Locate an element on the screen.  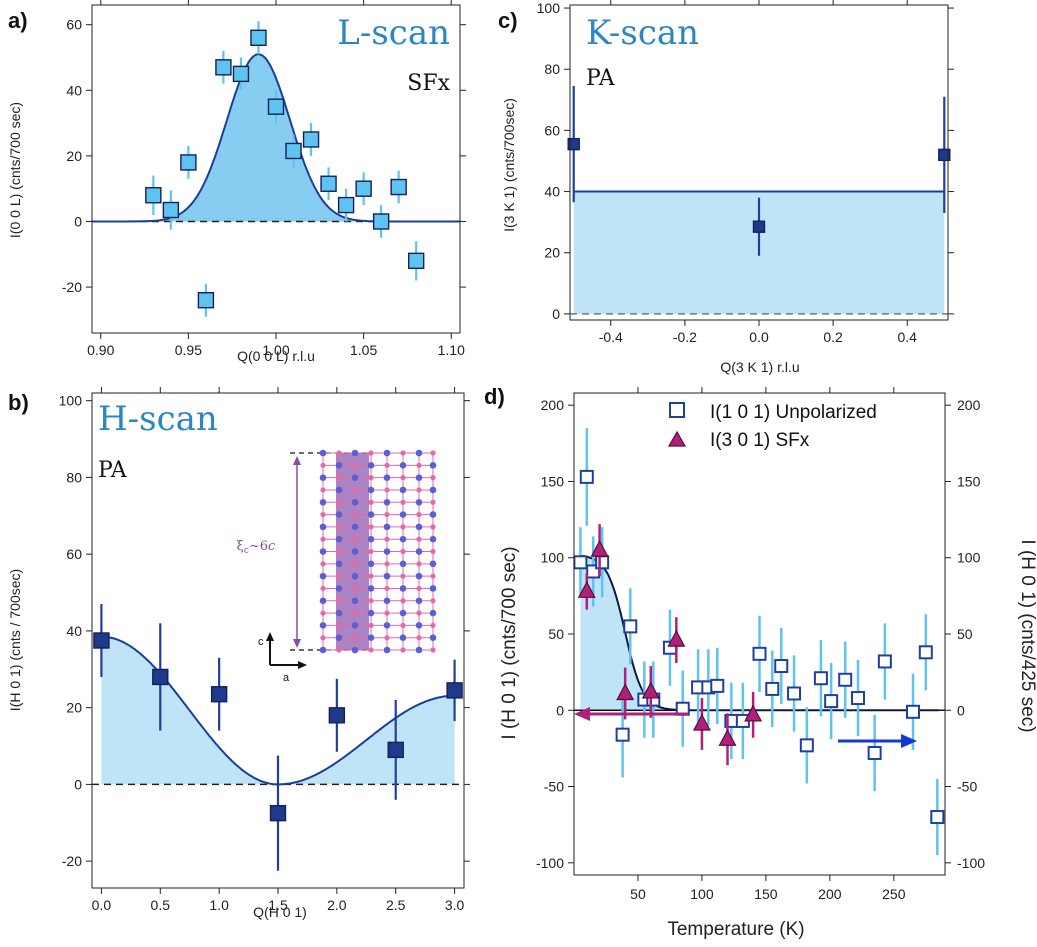
y-tick-label: 100 is located at coordinates (553, 558).